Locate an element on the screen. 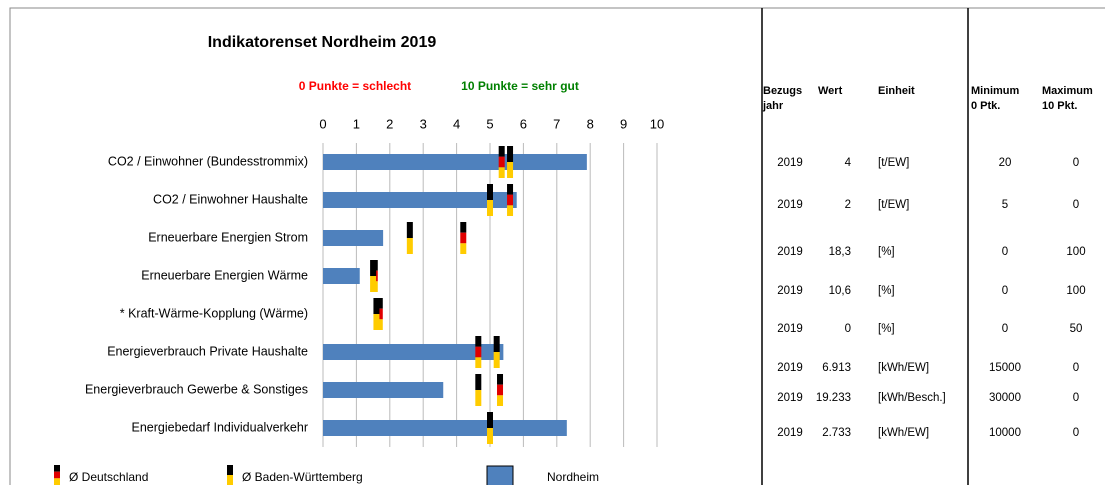  x-tick-label: 0 is located at coordinates (322, 123).